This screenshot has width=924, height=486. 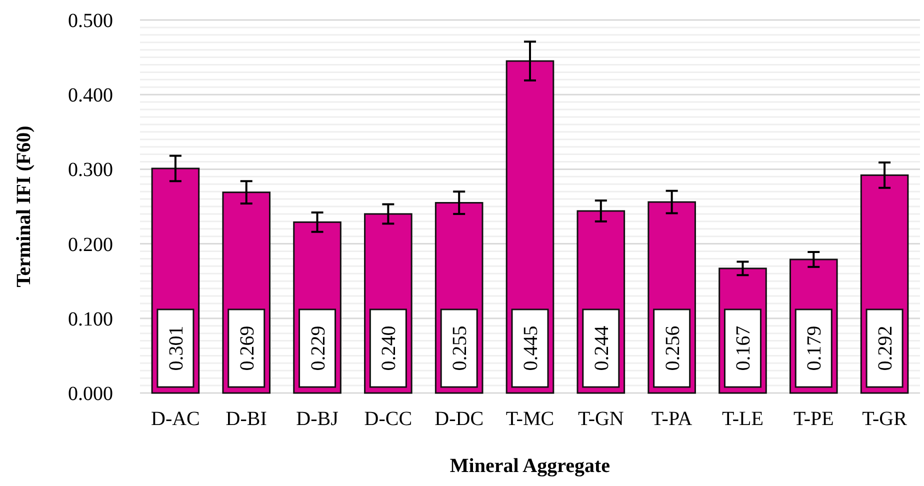 What do you see at coordinates (531, 348) in the screenshot?
I see `data-label: 0.445` at bounding box center [531, 348].